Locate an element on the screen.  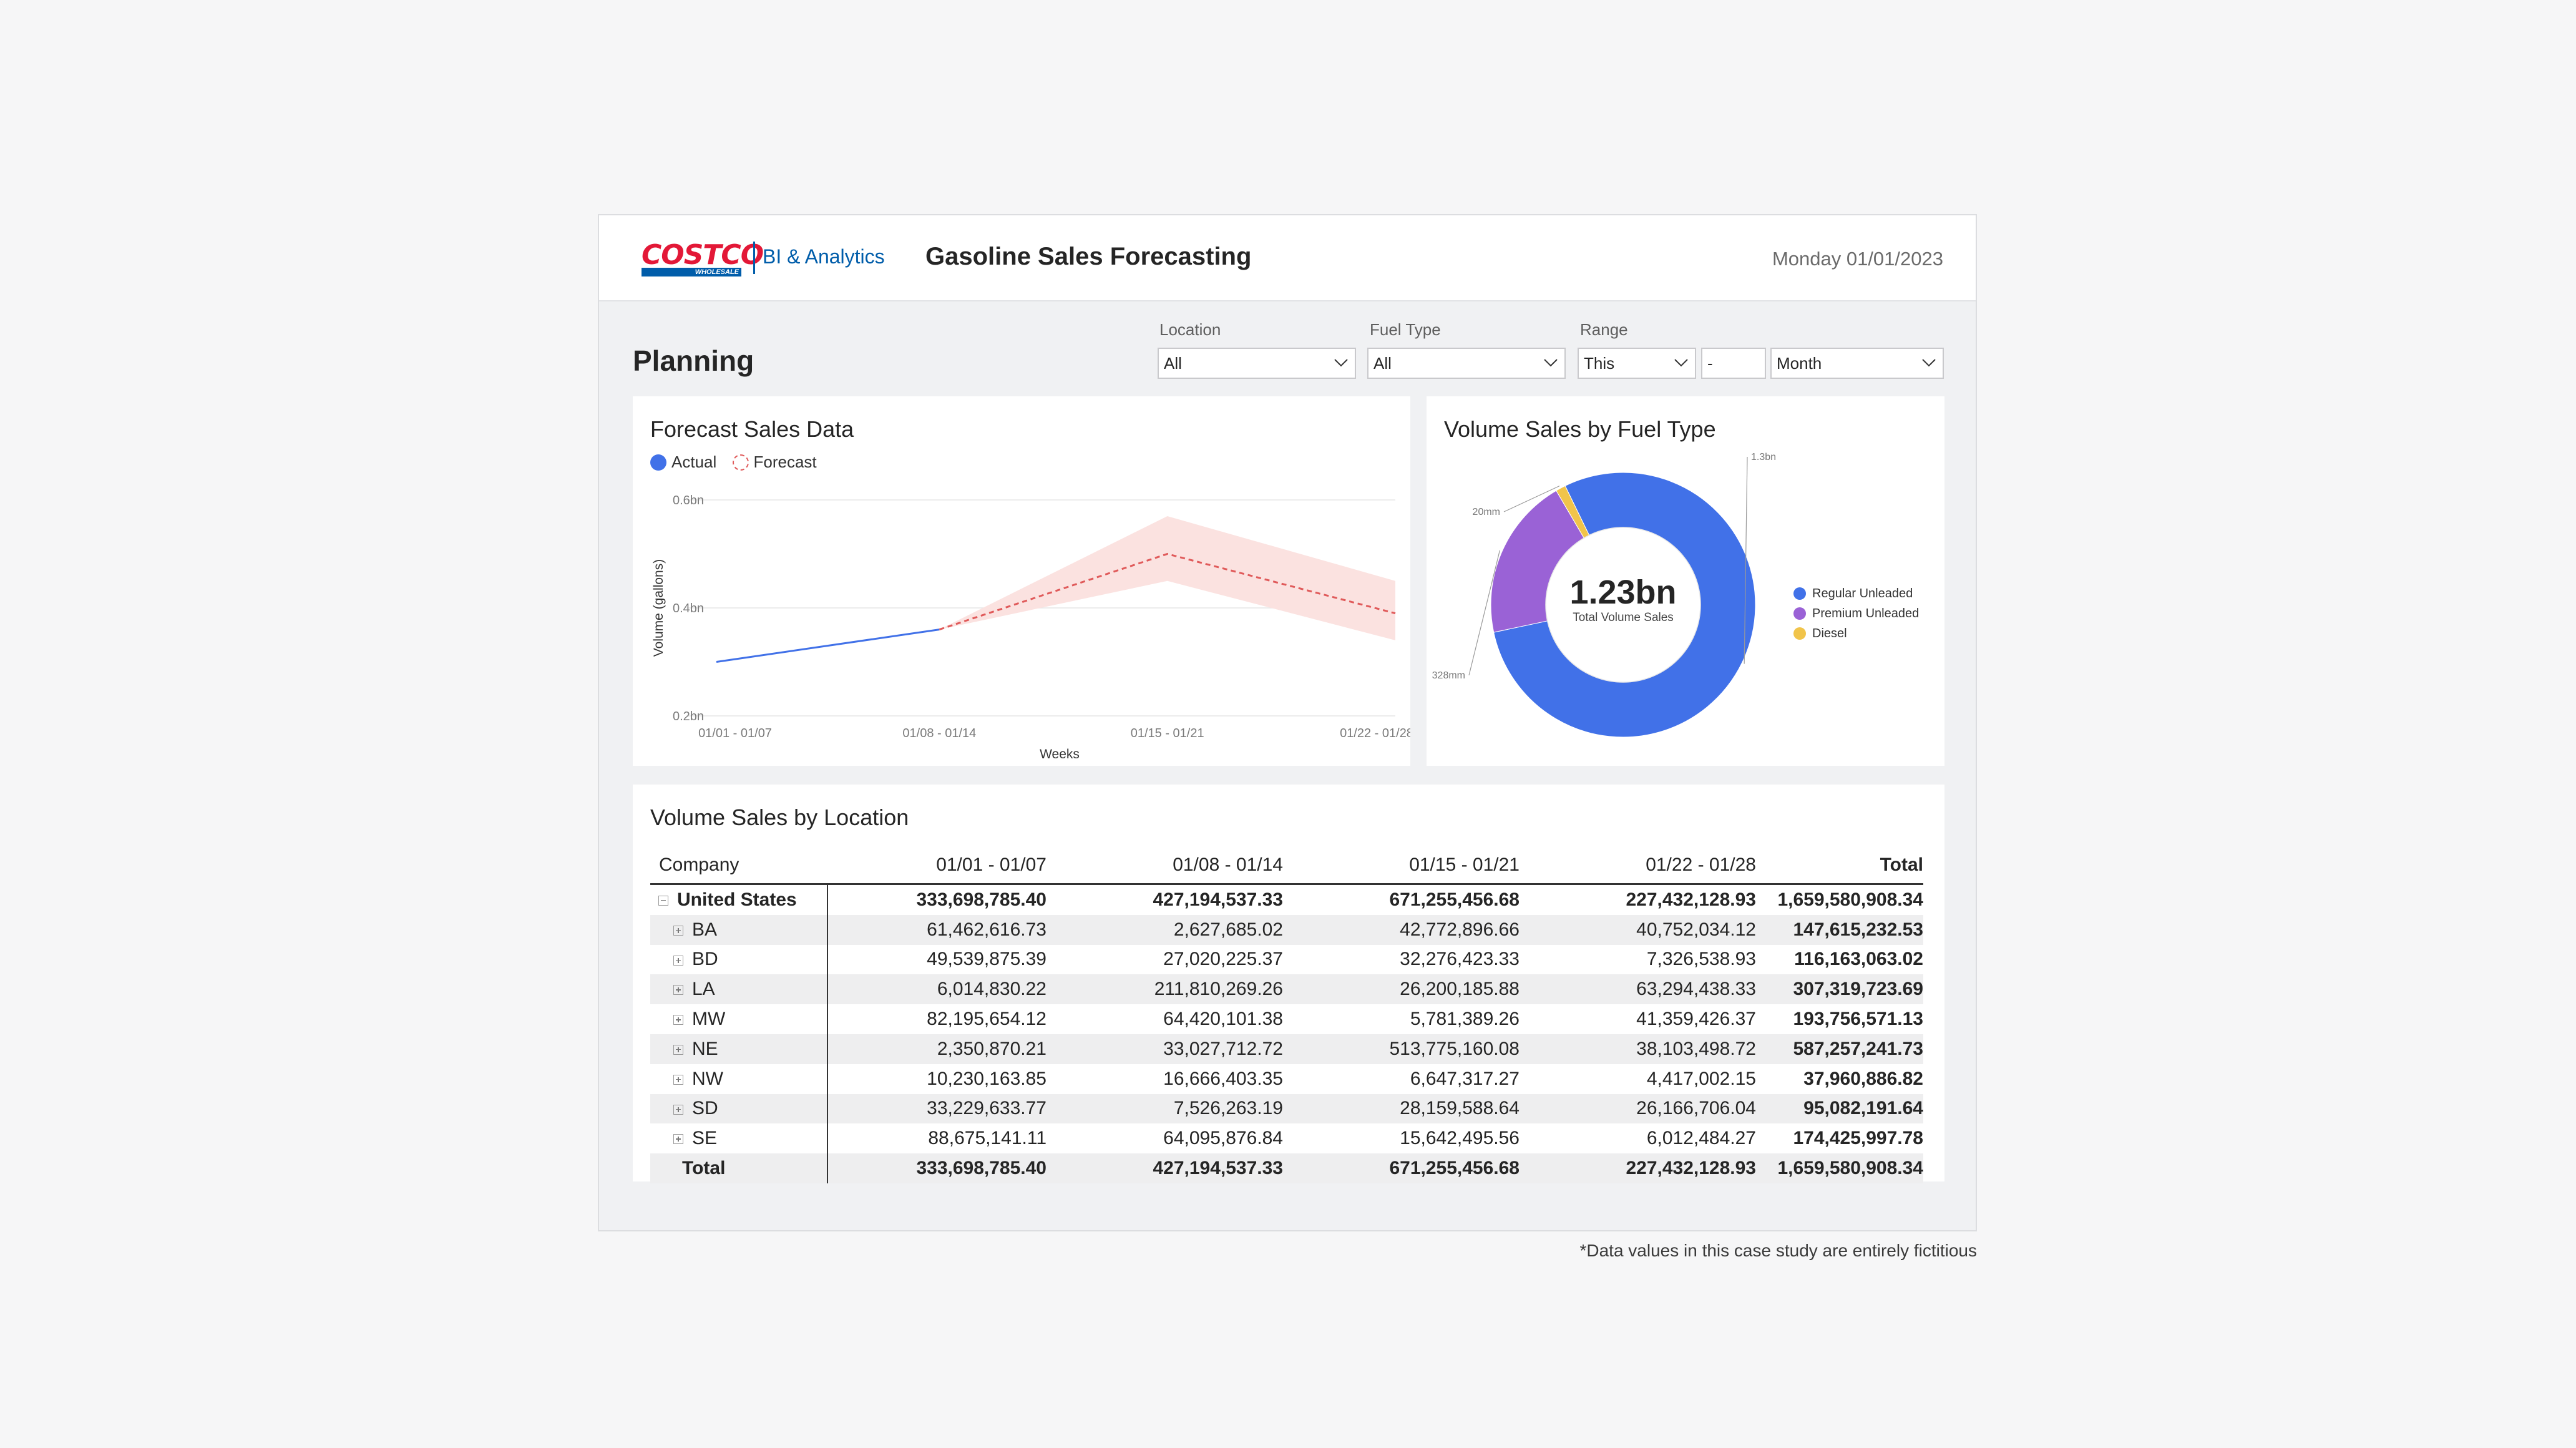
collapse-icon is located at coordinates (663, 900).